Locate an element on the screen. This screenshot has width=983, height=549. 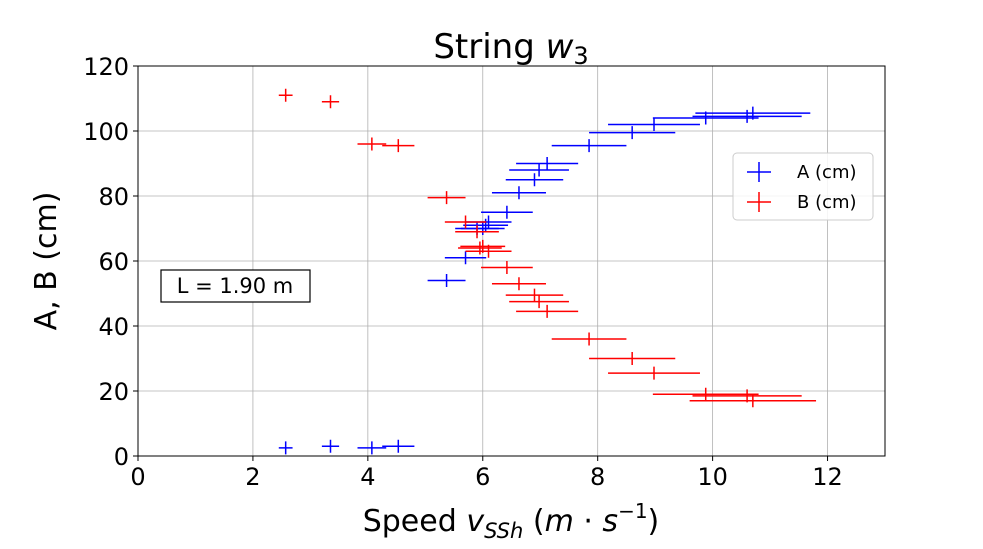
legend-marker-a is located at coordinates (759, 172).